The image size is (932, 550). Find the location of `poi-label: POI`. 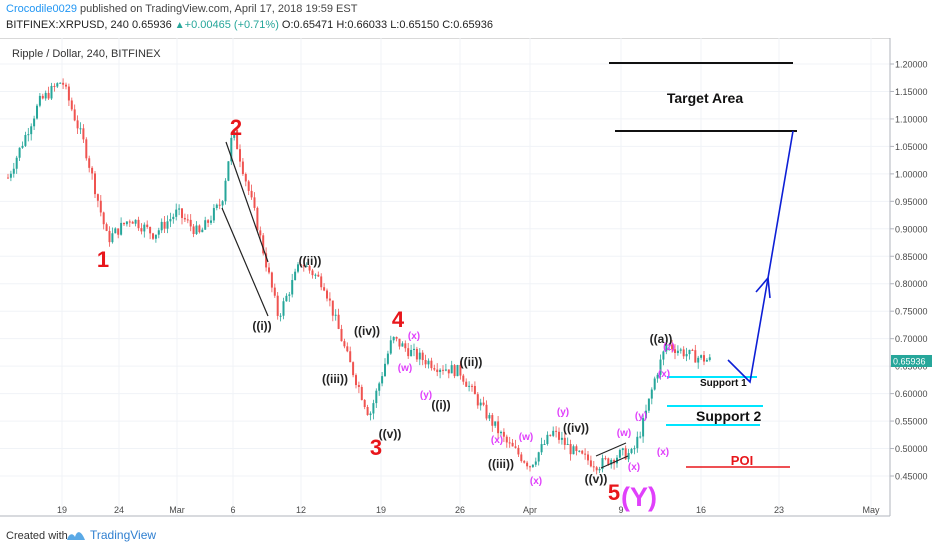

poi-label: POI is located at coordinates (742, 460).